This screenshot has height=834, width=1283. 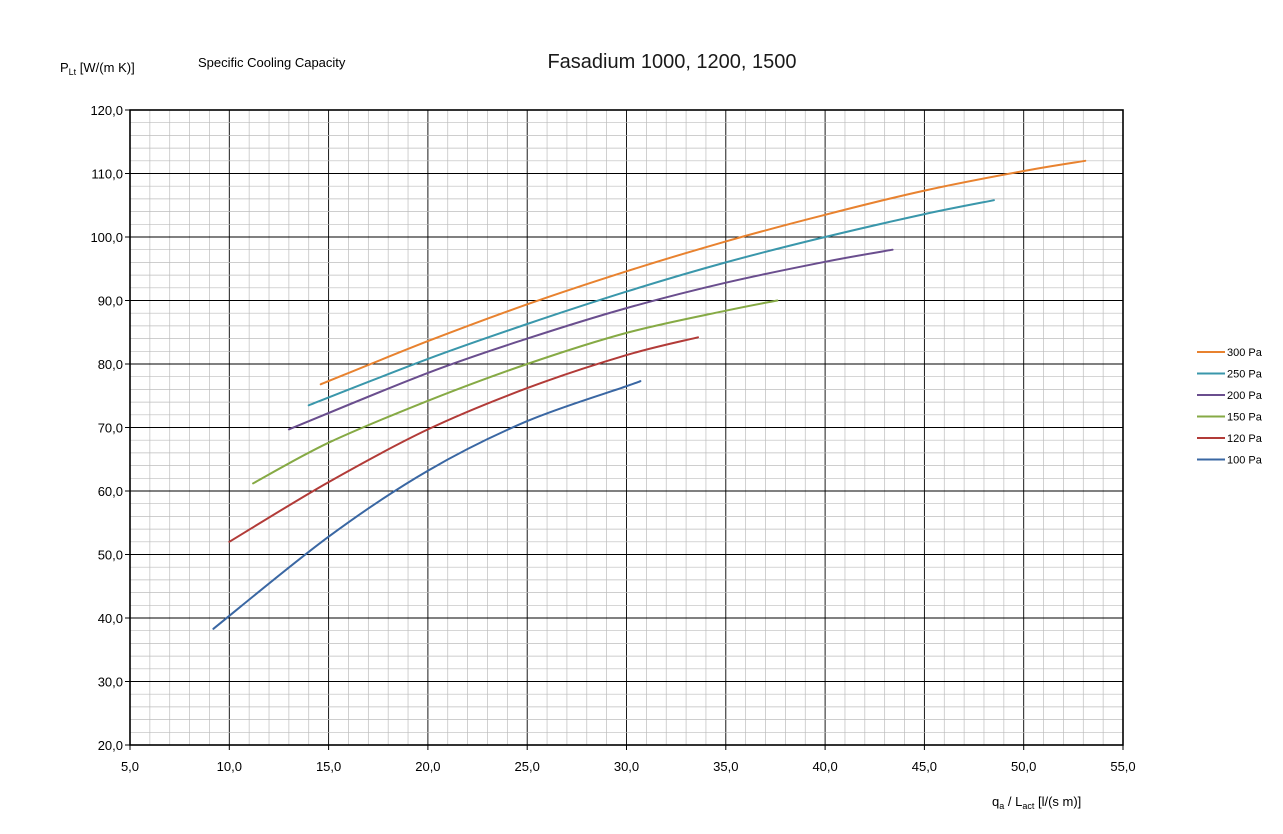 What do you see at coordinates (1245, 353) in the screenshot?
I see `legend-label: 300 Pa` at bounding box center [1245, 353].